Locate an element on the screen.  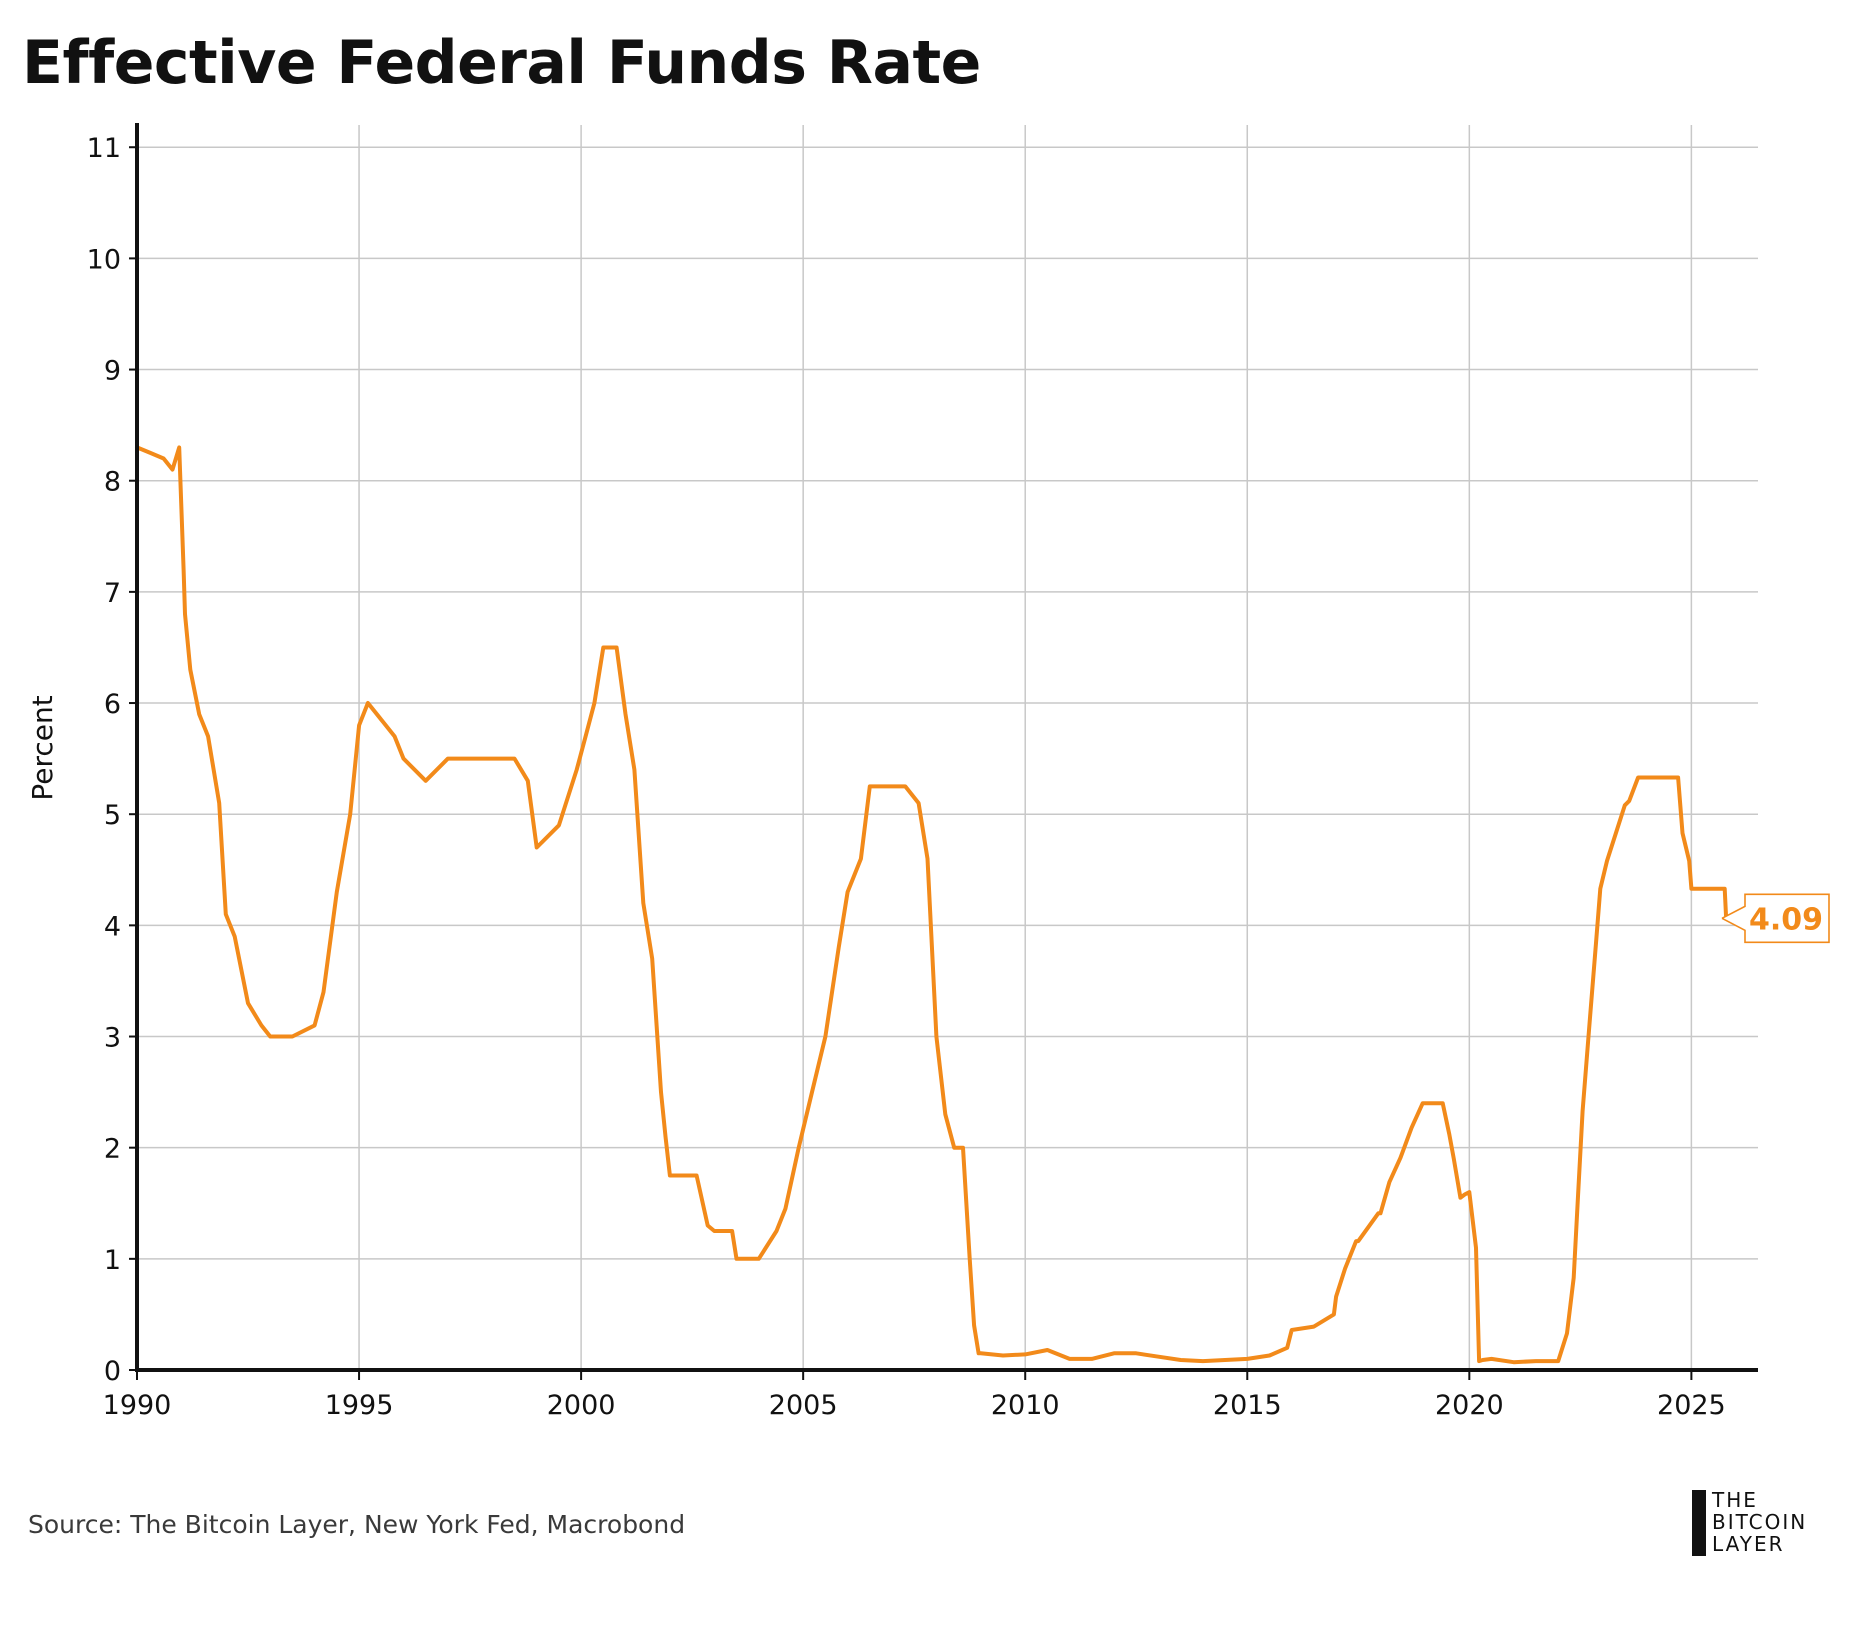
logo-line-1: THE is located at coordinates (1735, 1500).